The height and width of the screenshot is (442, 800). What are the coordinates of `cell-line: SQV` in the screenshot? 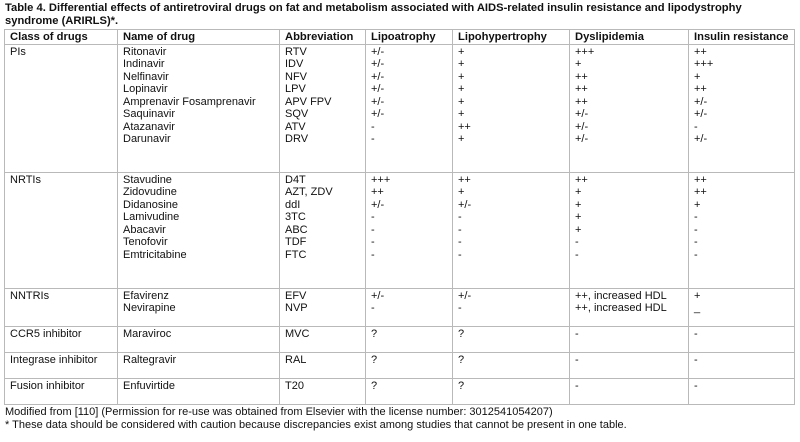 It's located at (297, 114).